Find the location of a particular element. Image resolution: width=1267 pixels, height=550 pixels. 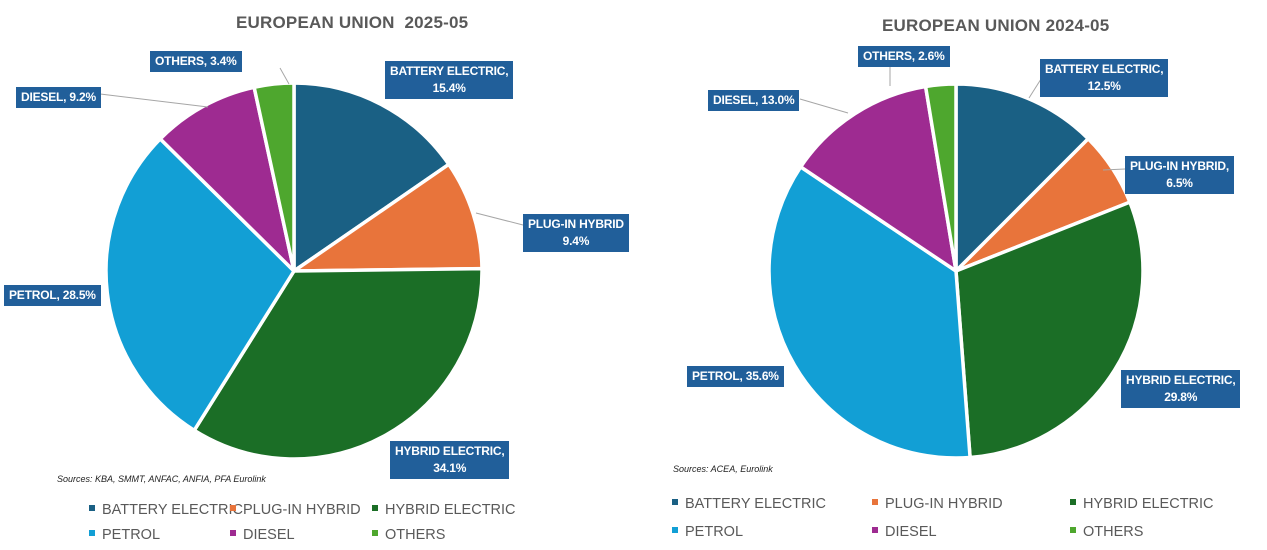

data-label-others: OTHERS, 2.6% is located at coordinates (904, 56).